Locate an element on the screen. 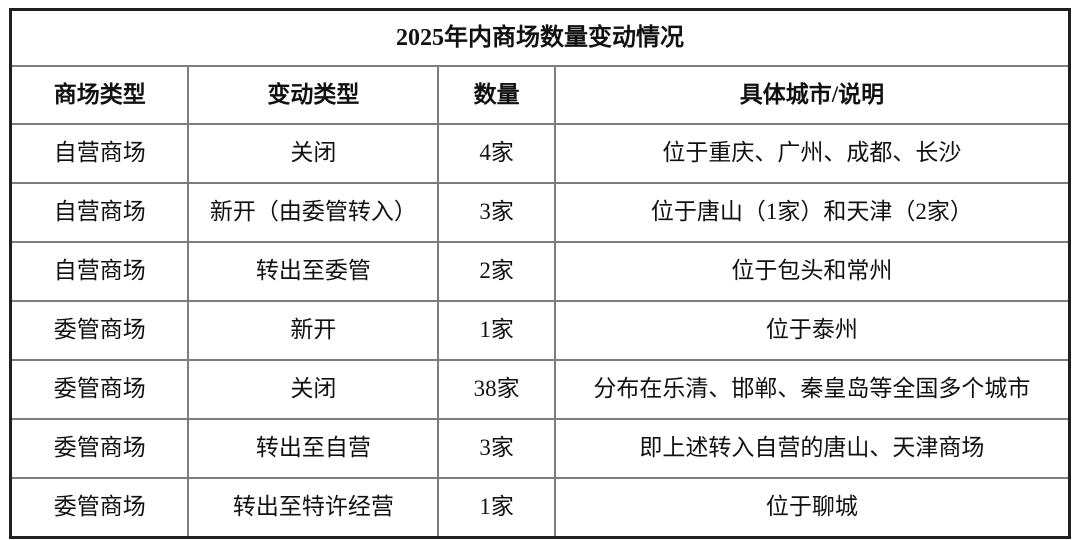 This screenshot has width=1080, height=540. cell-quantity: 38家 is located at coordinates (496, 389).